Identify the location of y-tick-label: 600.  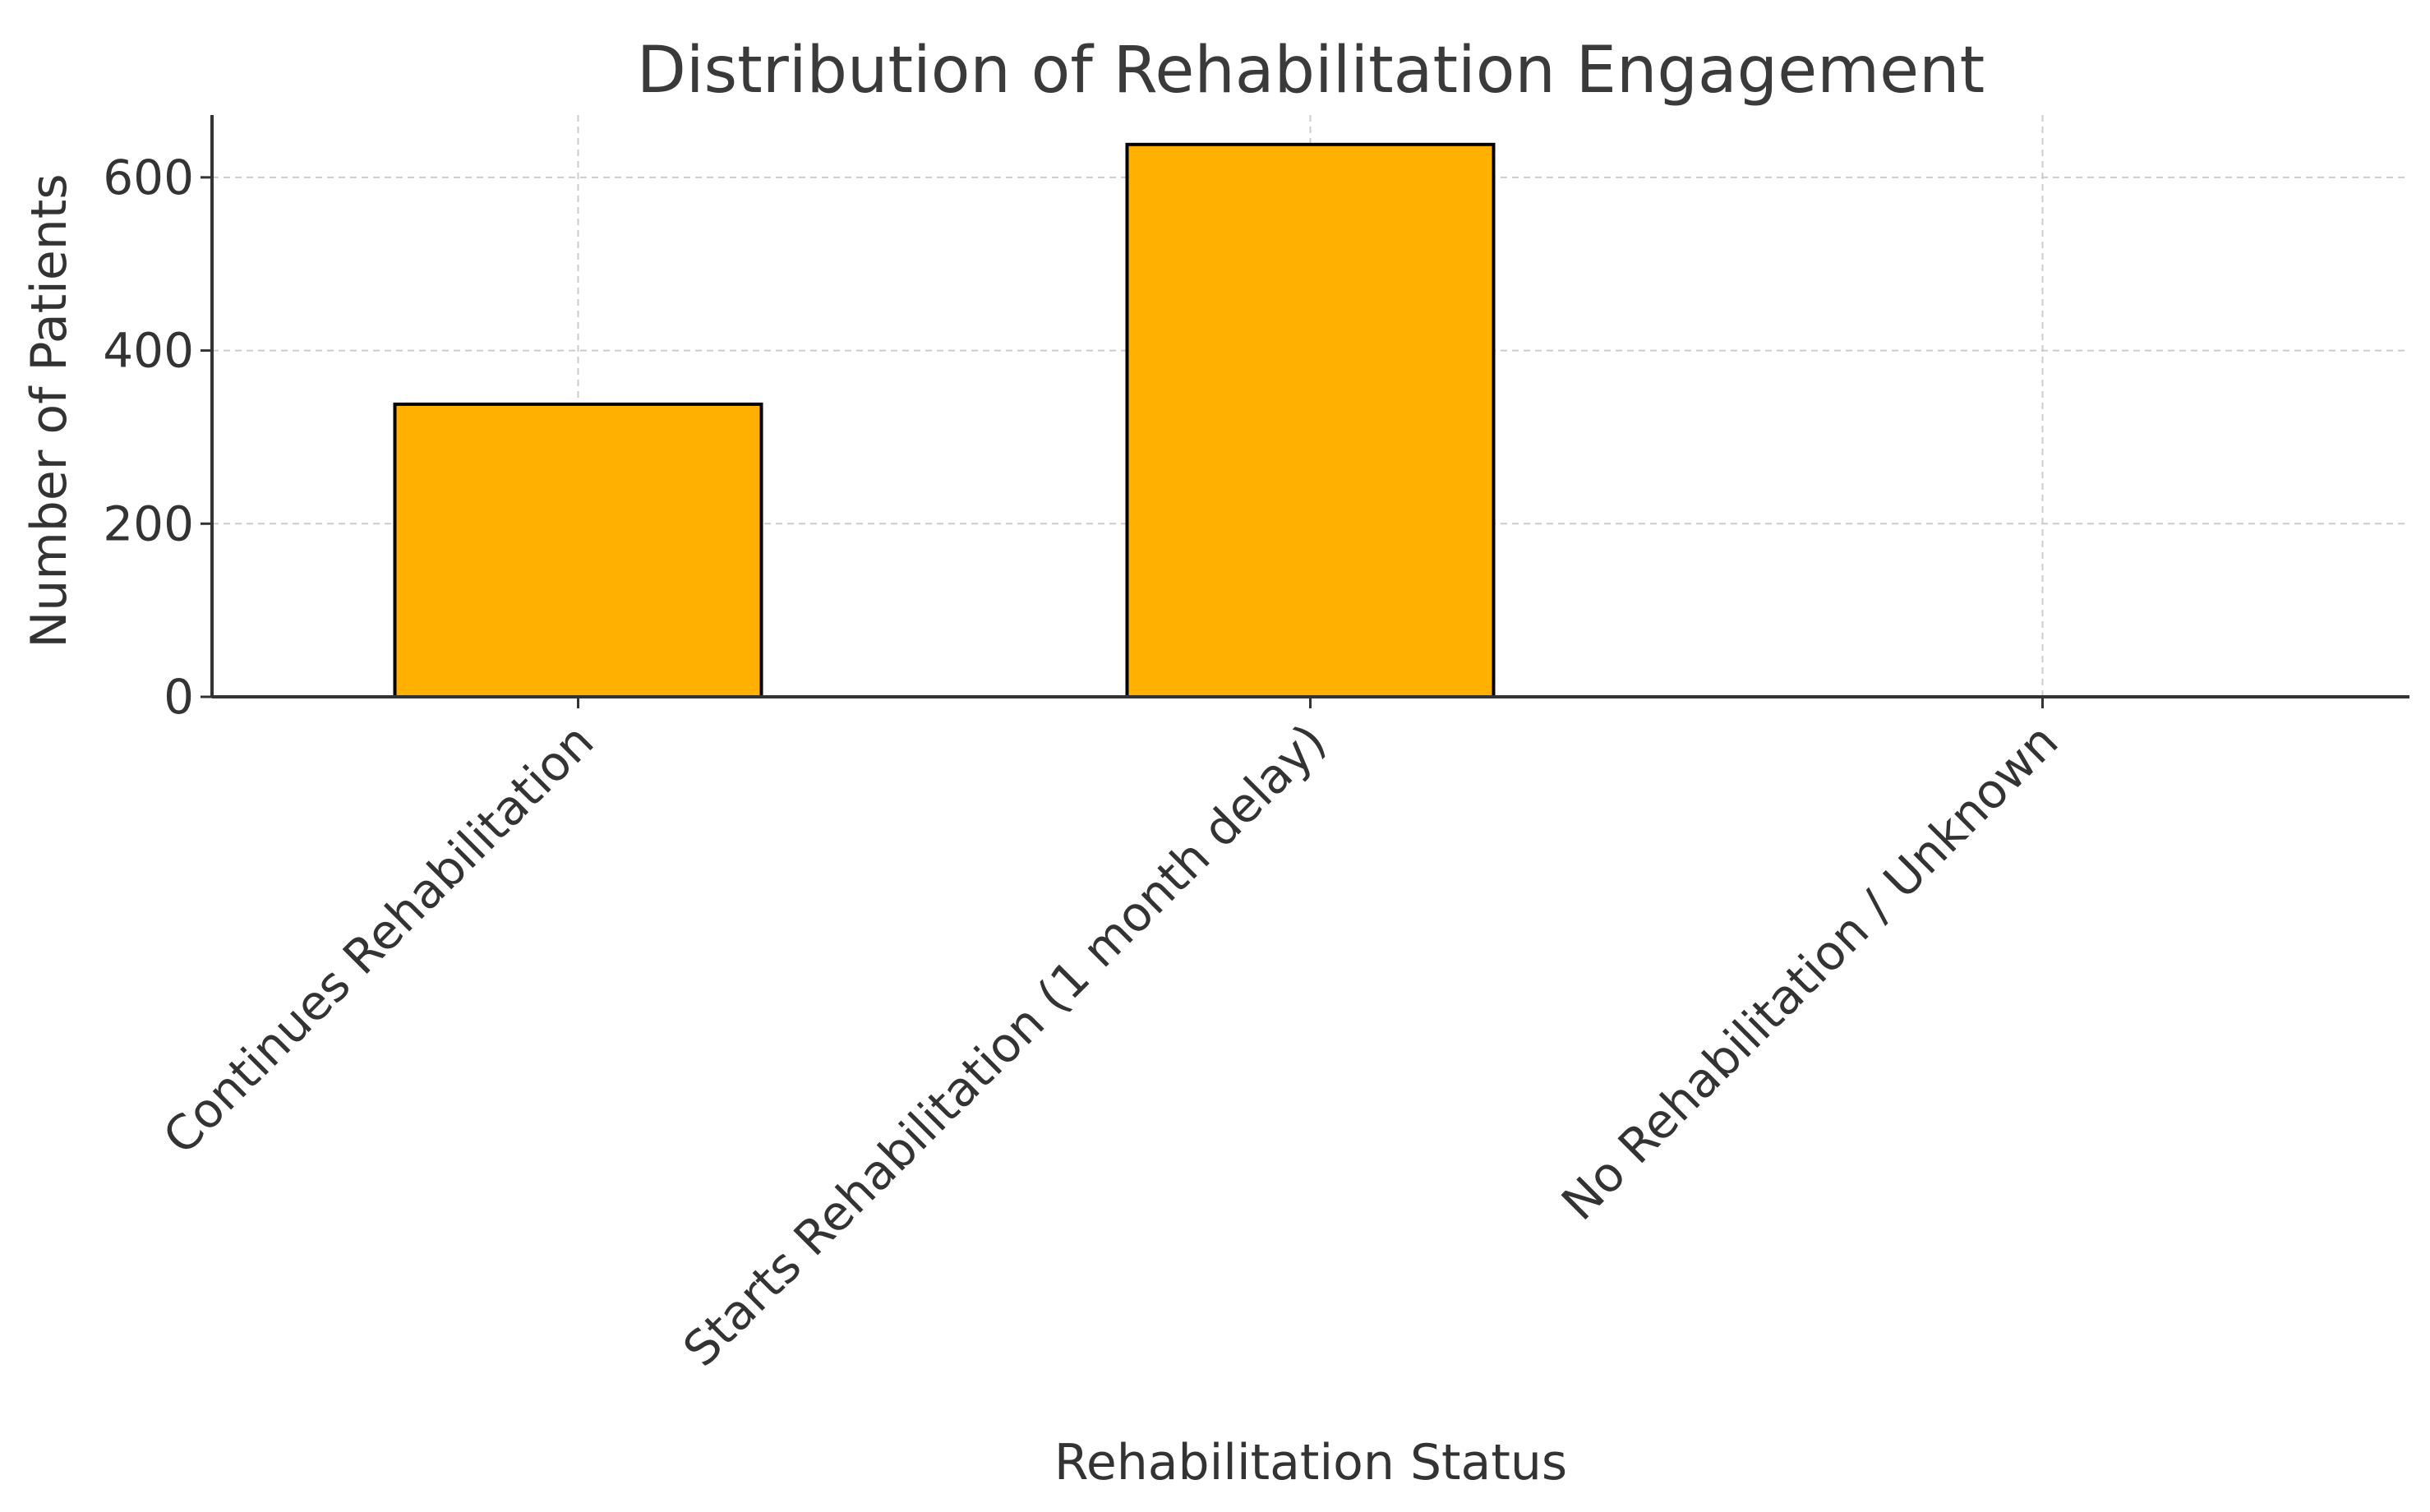
(148, 177).